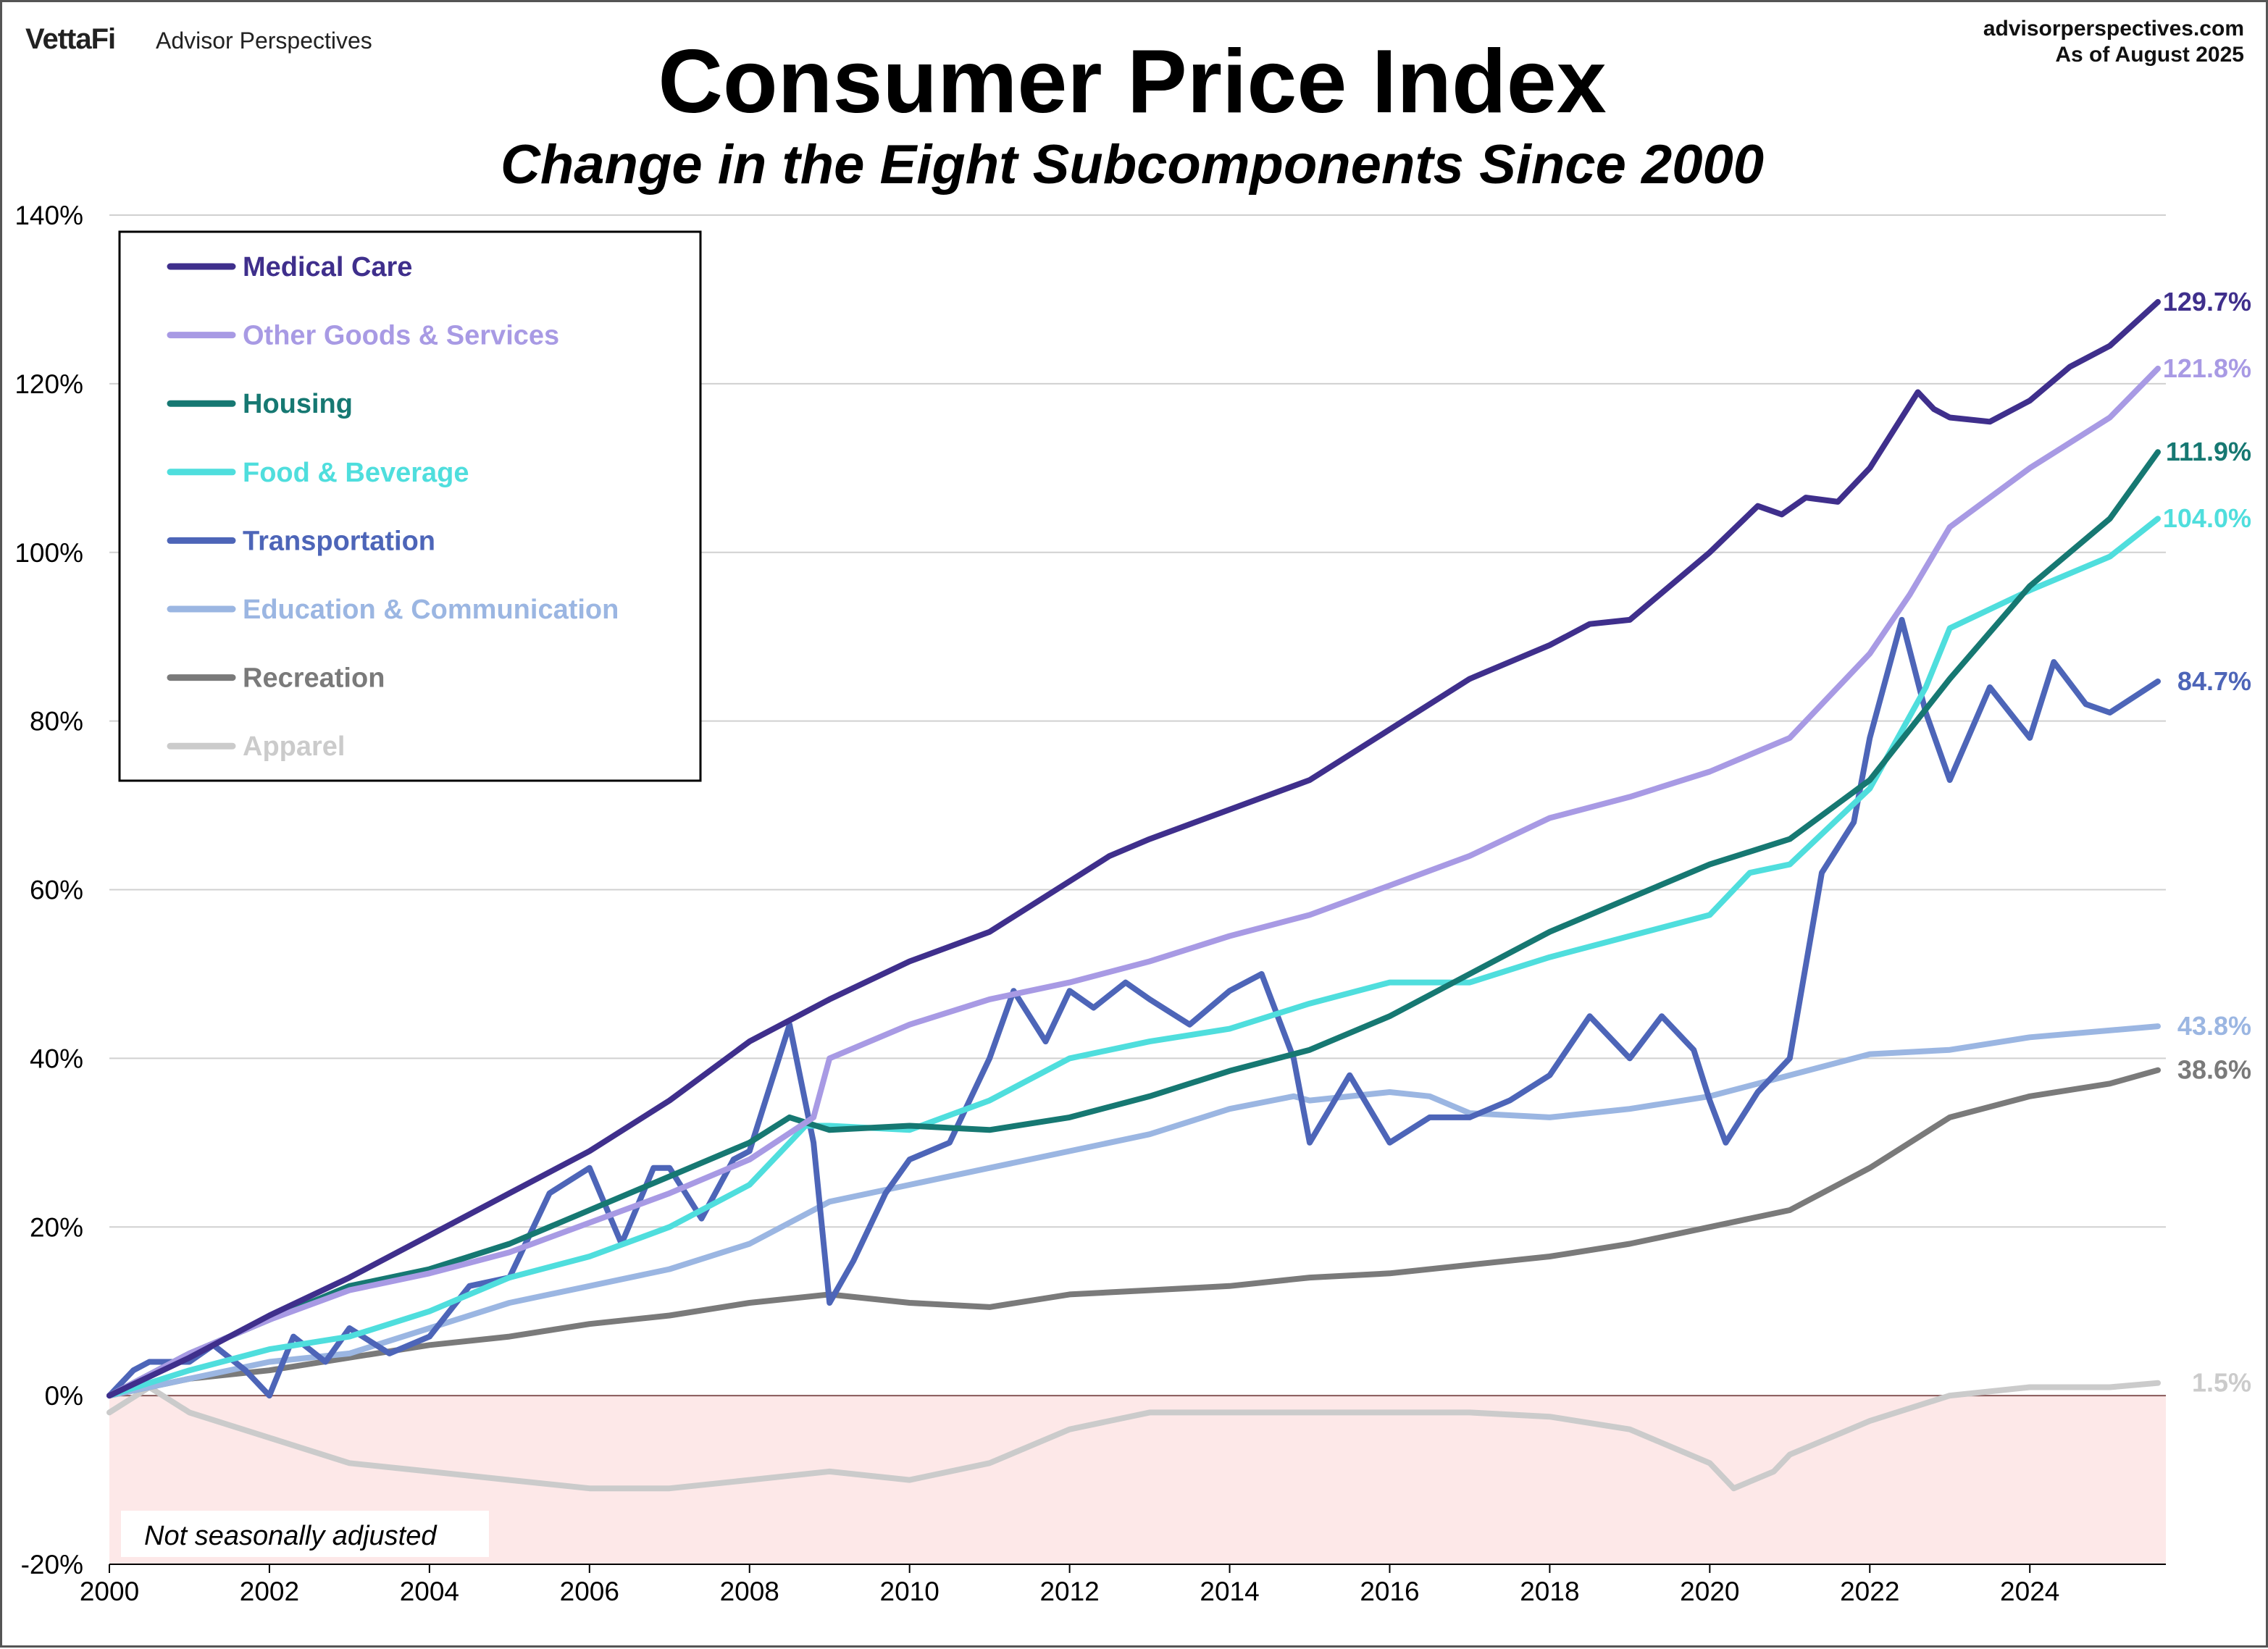 This screenshot has width=2268, height=1649. What do you see at coordinates (2114, 29) in the screenshot?
I see `site-url: advisorperspectives.com` at bounding box center [2114, 29].